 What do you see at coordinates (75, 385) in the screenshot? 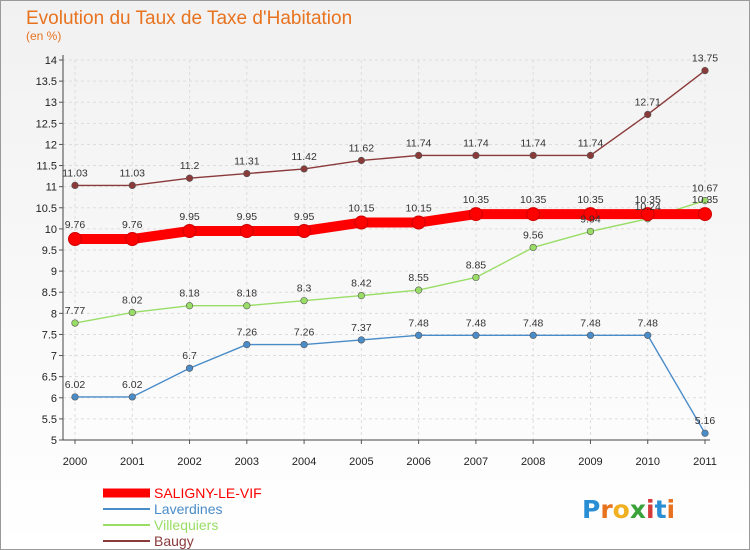
I see `data-label: 6.02` at bounding box center [75, 385].